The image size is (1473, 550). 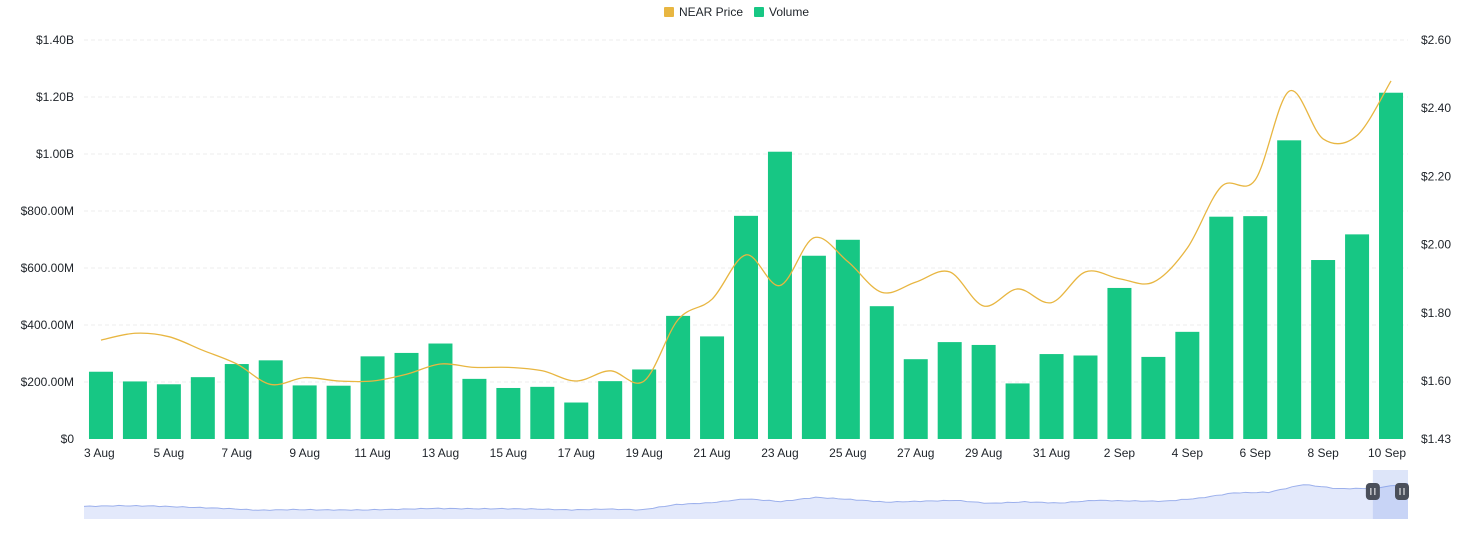 I want to click on y-right-tick-label: $2.60, so click(x=1436, y=40).